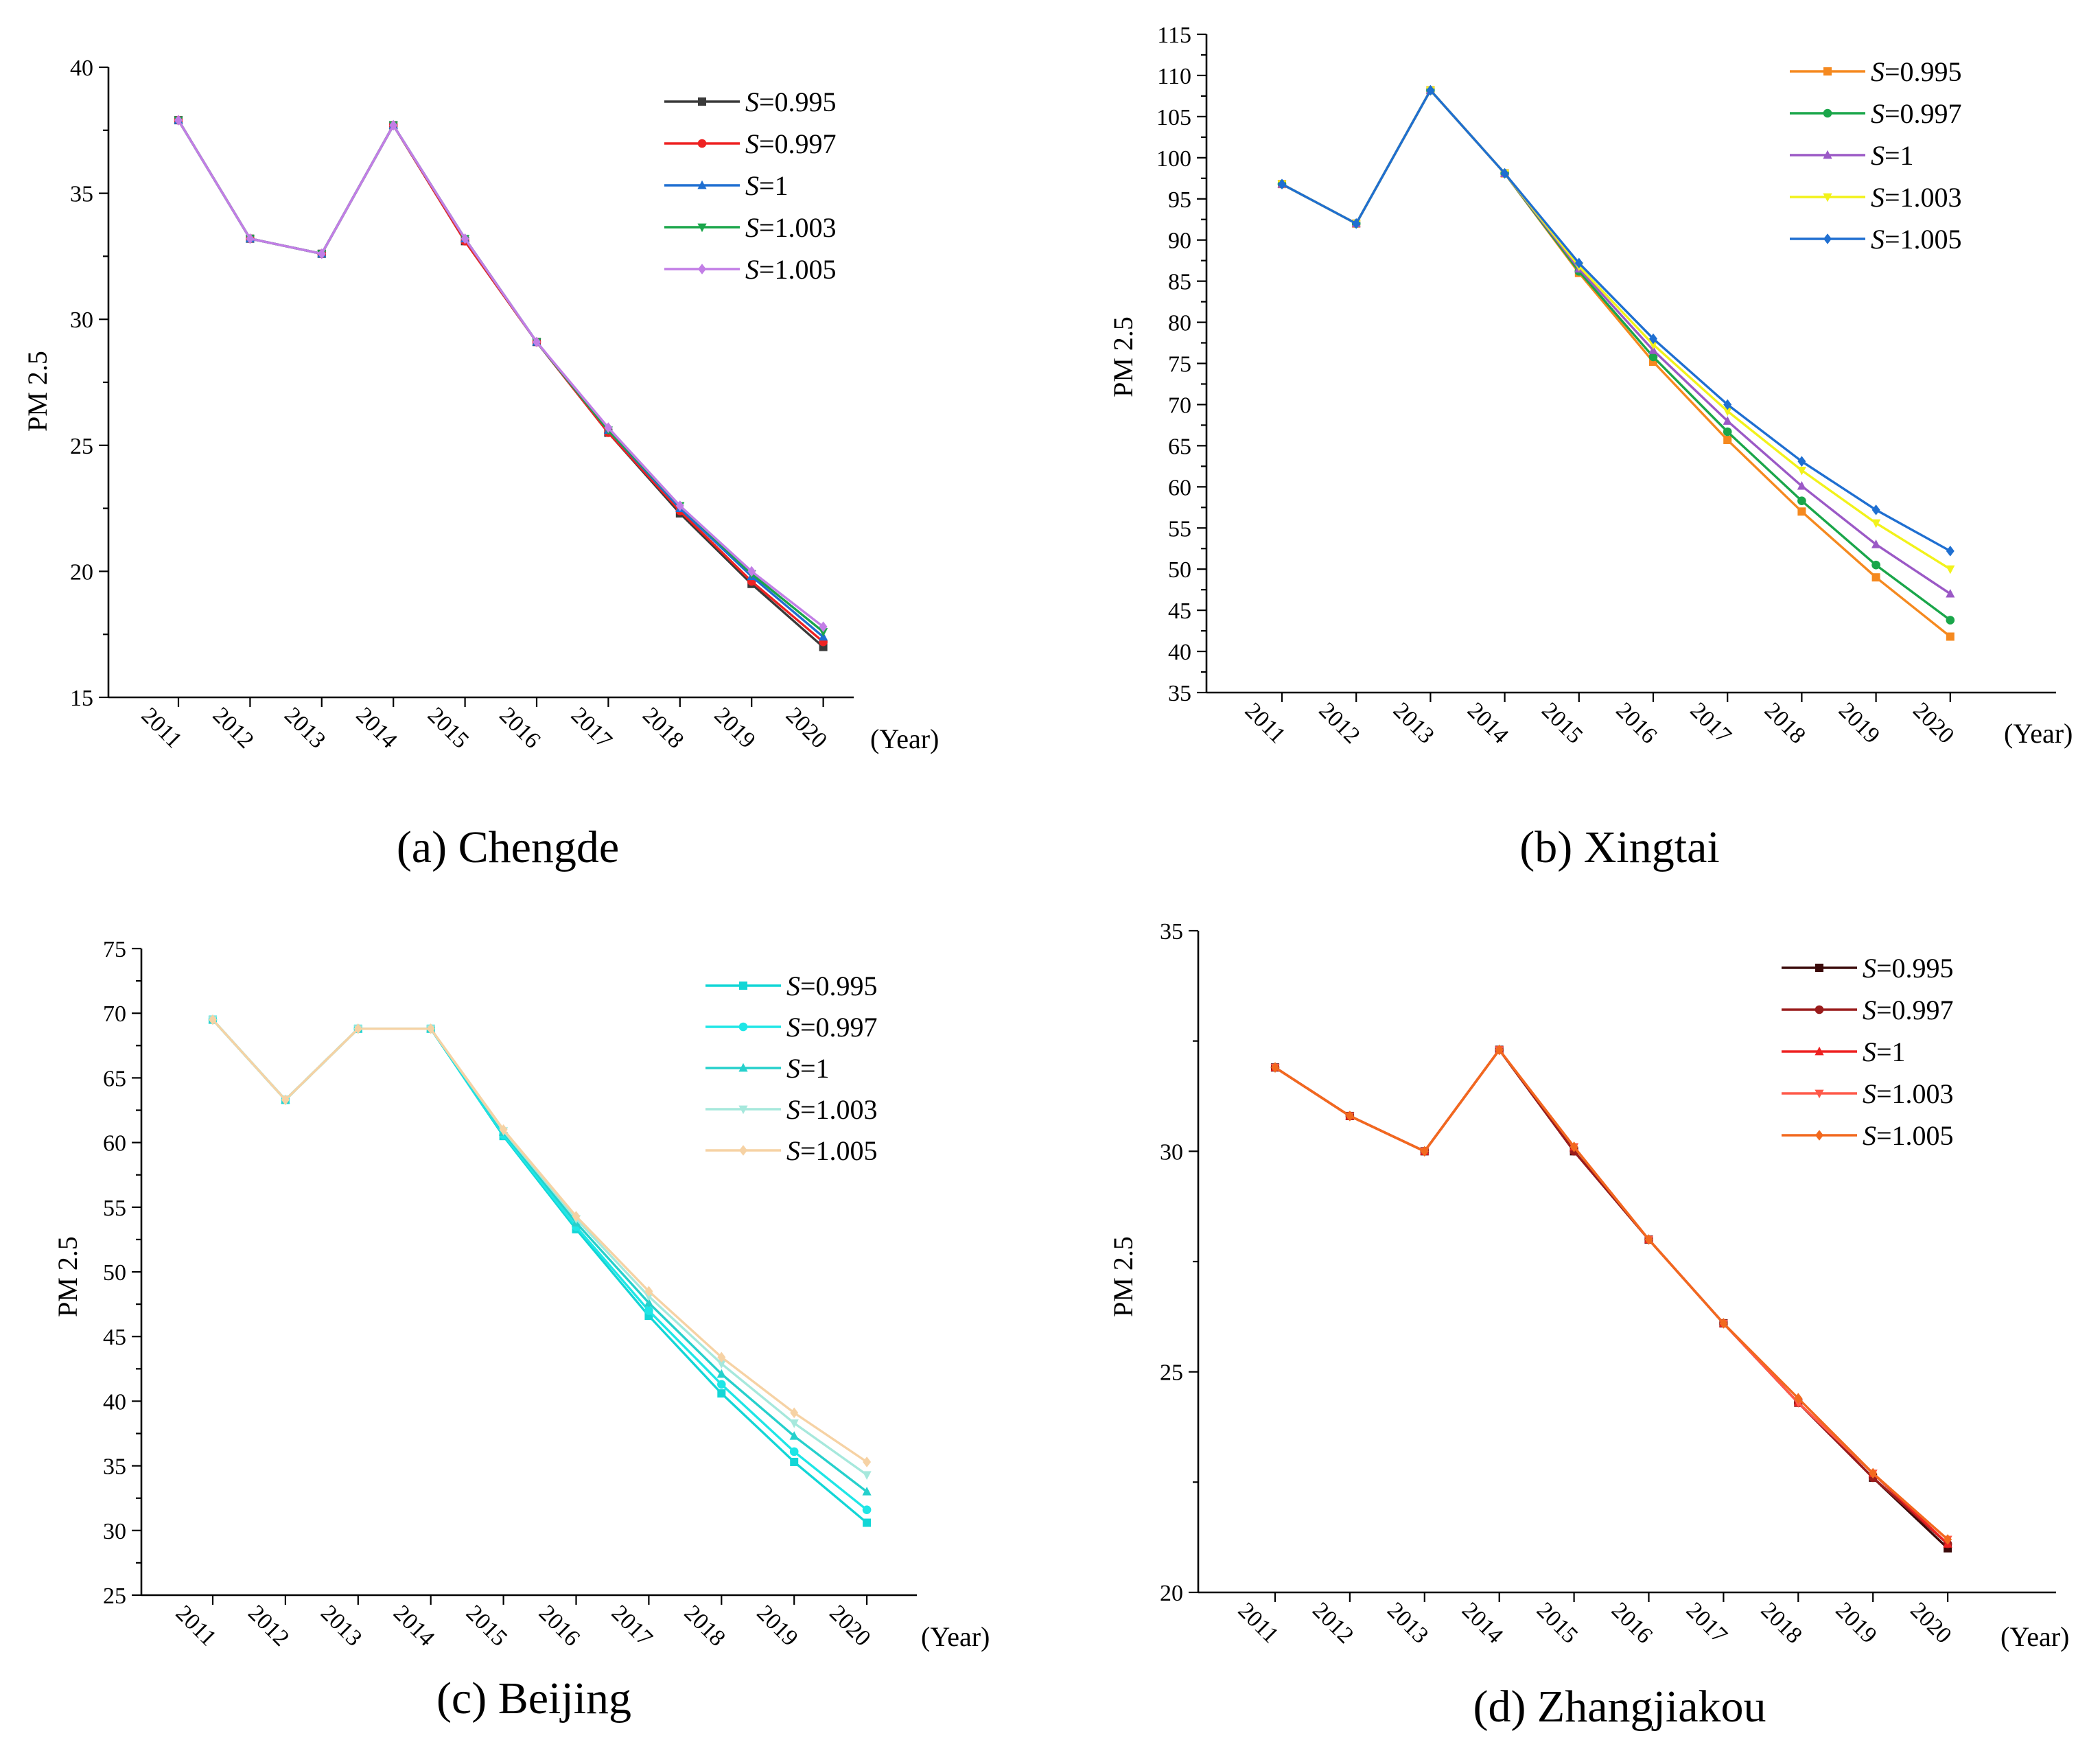 The image size is (2100, 1764). Describe the element at coordinates (1179, 365) in the screenshot. I see `y-tick-label: 75` at that location.